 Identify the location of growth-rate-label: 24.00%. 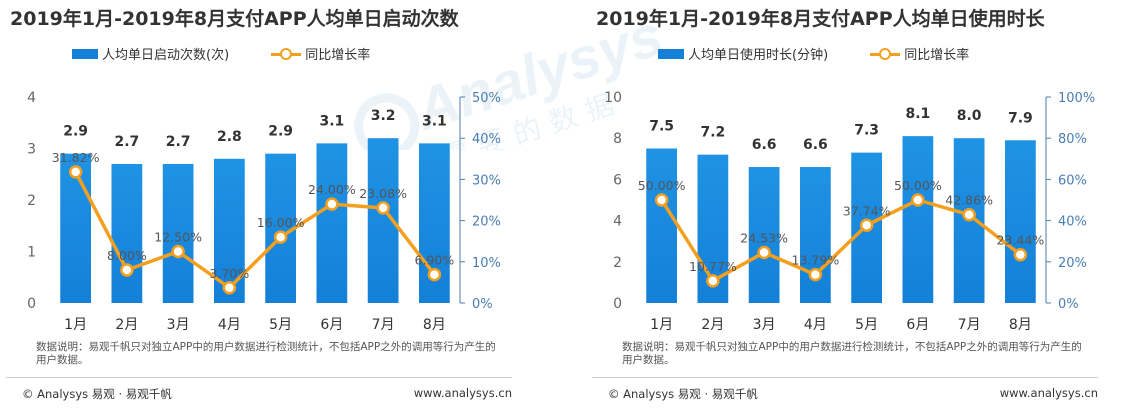
(332, 189).